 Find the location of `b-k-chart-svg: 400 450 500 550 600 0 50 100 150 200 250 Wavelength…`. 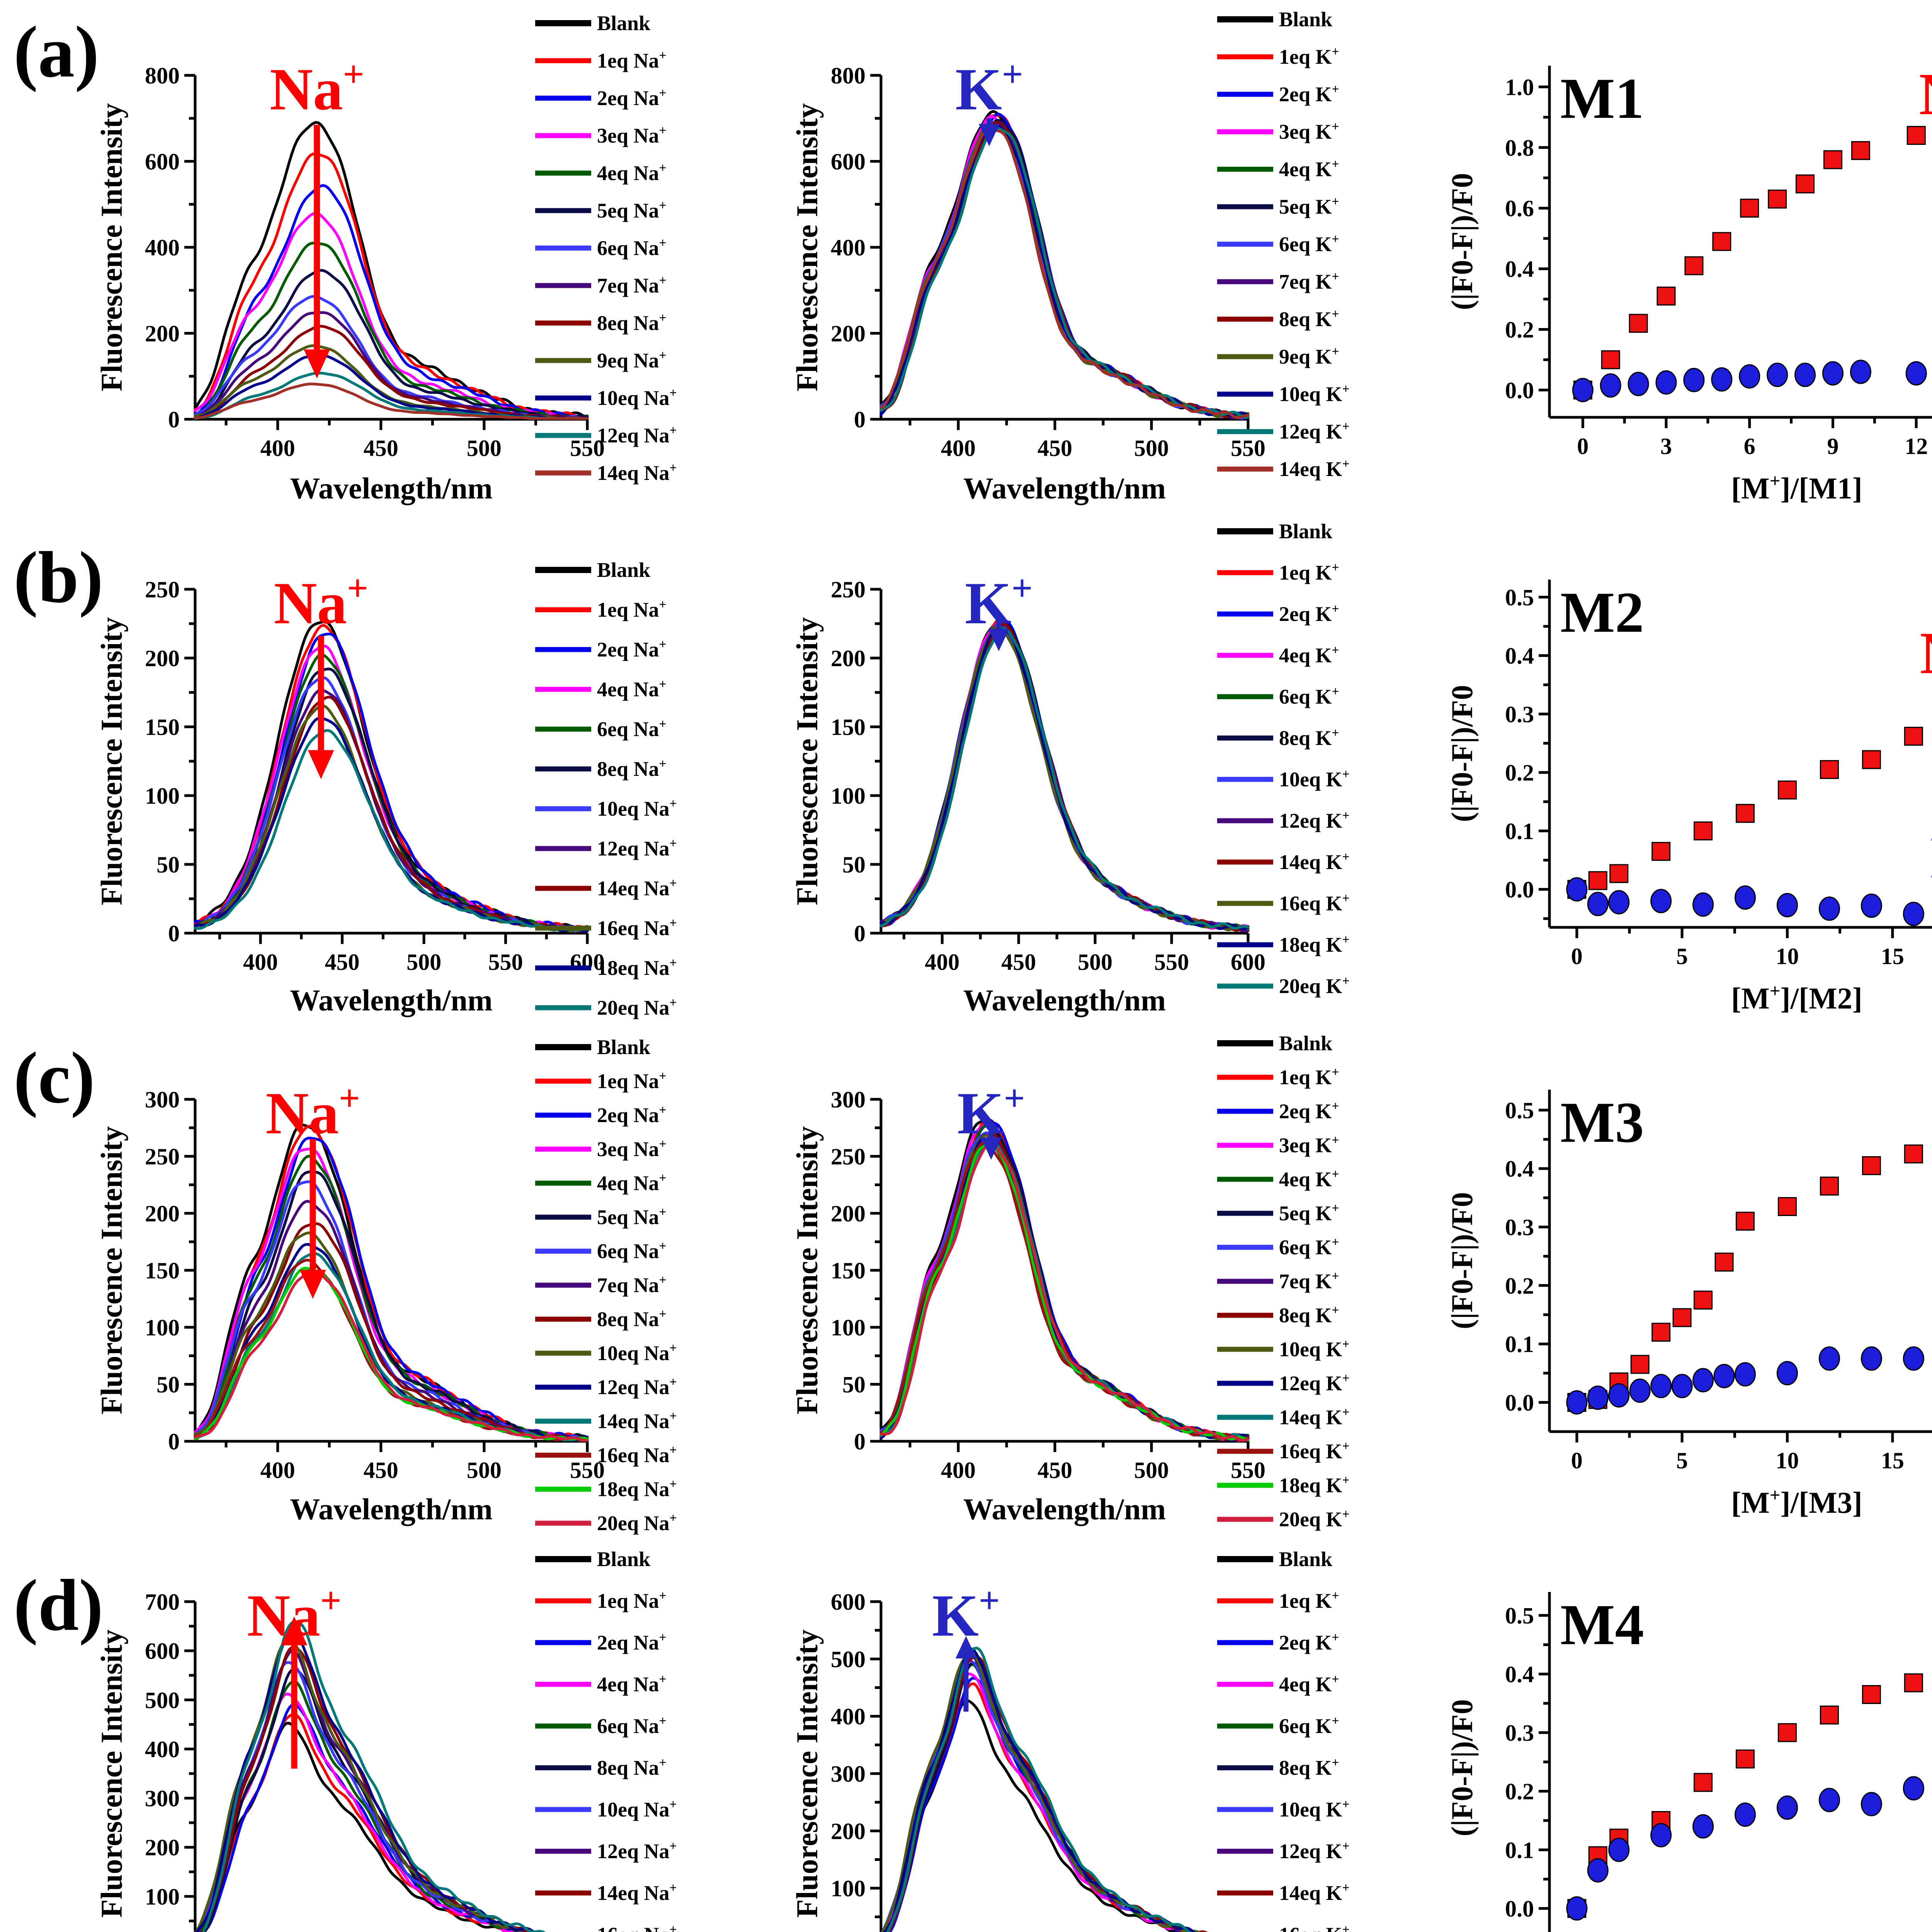

b-k-chart-svg: 400 450 500 550 600 0 50 100 150 200 250 Wavelength… is located at coordinates (1070, 769).